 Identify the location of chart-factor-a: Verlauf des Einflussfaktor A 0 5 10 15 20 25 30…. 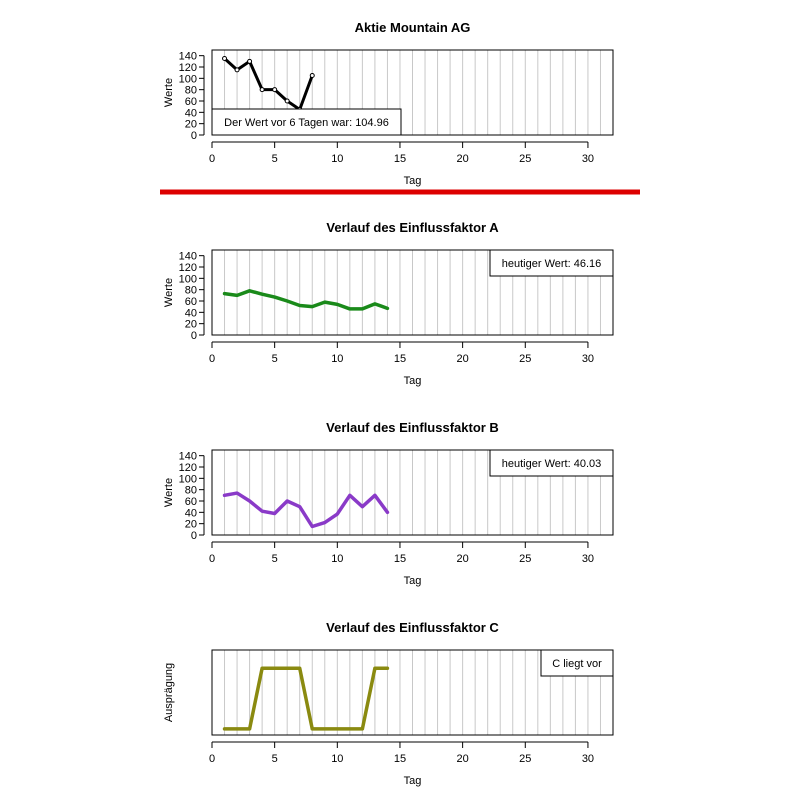
(388, 303).